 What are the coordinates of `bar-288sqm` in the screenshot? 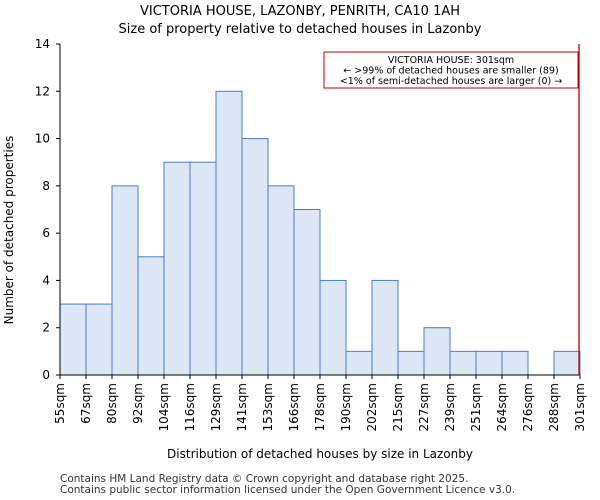 It's located at (567, 363).